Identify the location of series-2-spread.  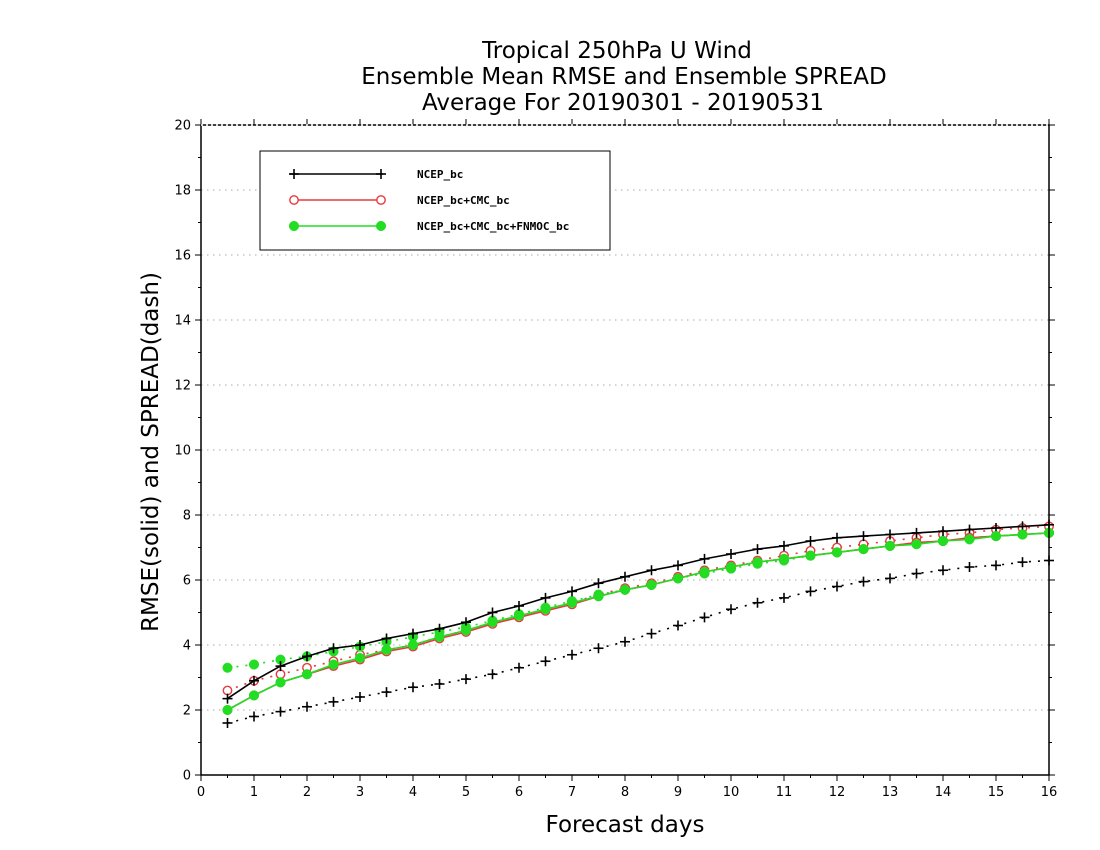
(638, 600).